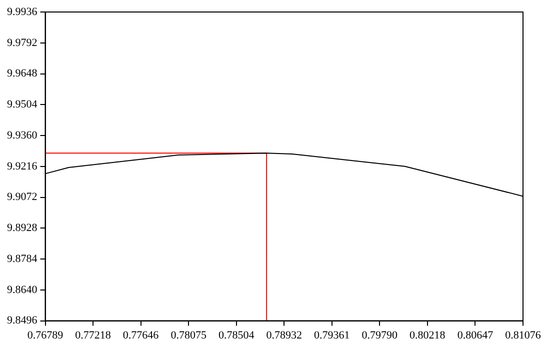 The width and height of the screenshot is (545, 359). What do you see at coordinates (141, 335) in the screenshot?
I see `x-tick-label: 0.77646` at bounding box center [141, 335].